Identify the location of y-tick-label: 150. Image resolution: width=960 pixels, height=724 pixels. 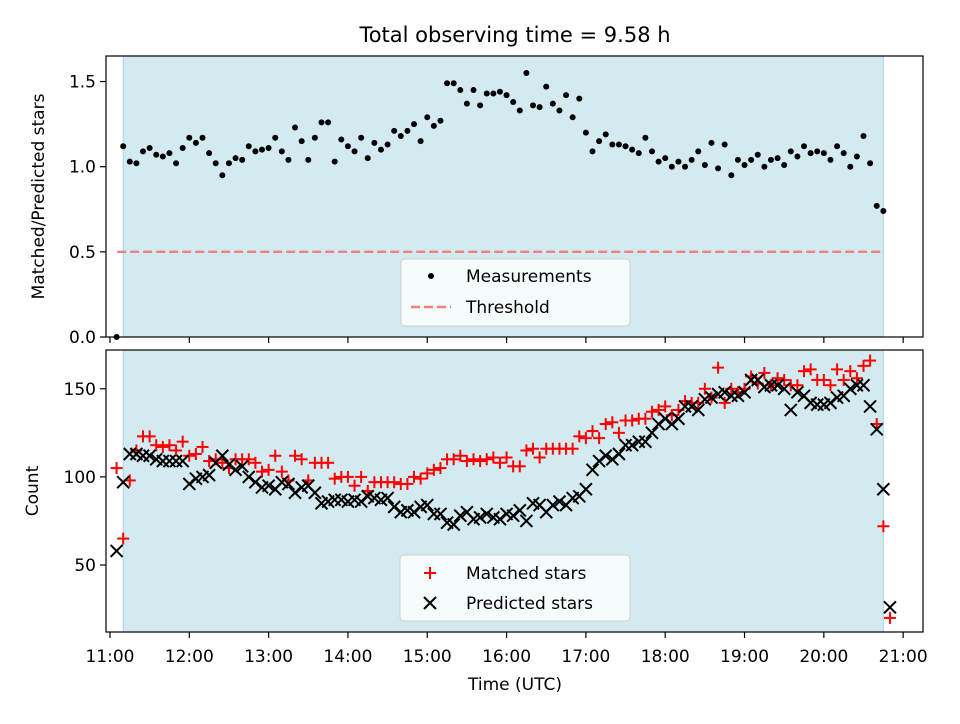
(80, 390).